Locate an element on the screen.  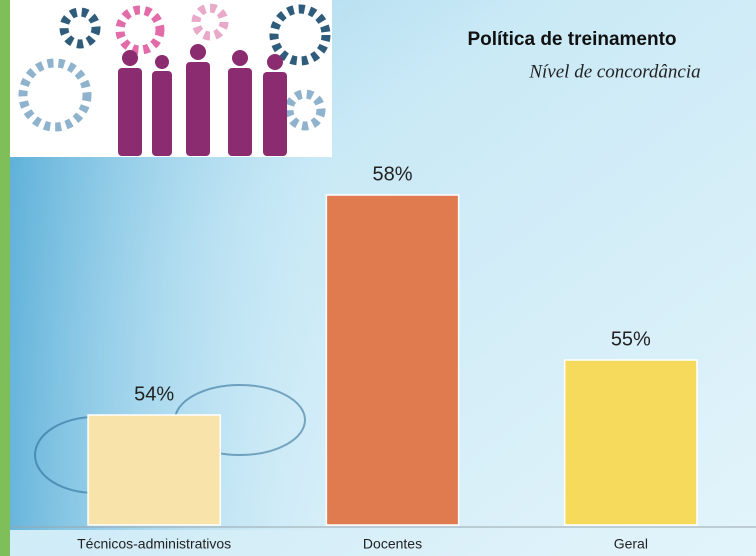
x-tick-label: Técnicos-administrativos is located at coordinates (154, 544).